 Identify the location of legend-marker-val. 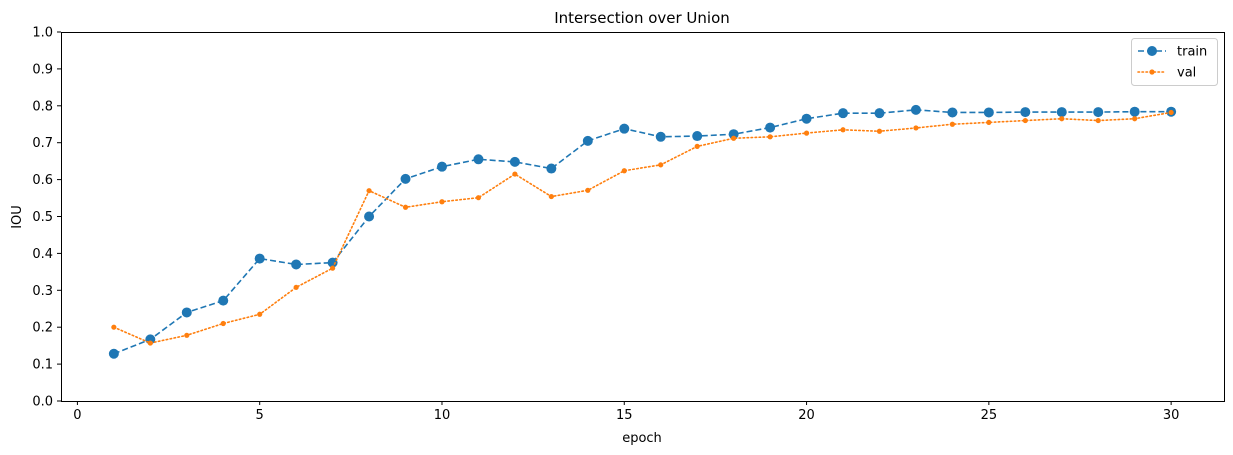
(1152, 72).